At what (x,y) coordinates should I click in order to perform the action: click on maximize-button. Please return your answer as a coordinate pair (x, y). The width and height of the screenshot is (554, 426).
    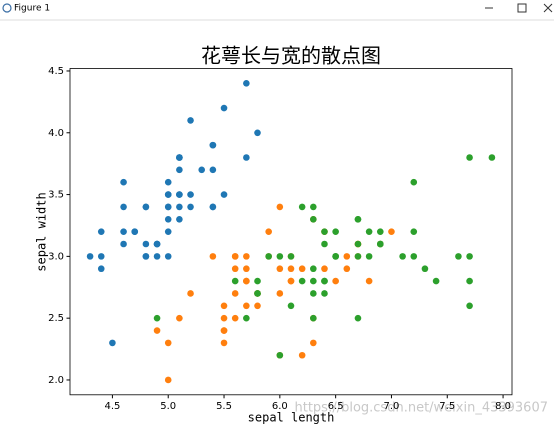
    Looking at the image, I should click on (522, 8).